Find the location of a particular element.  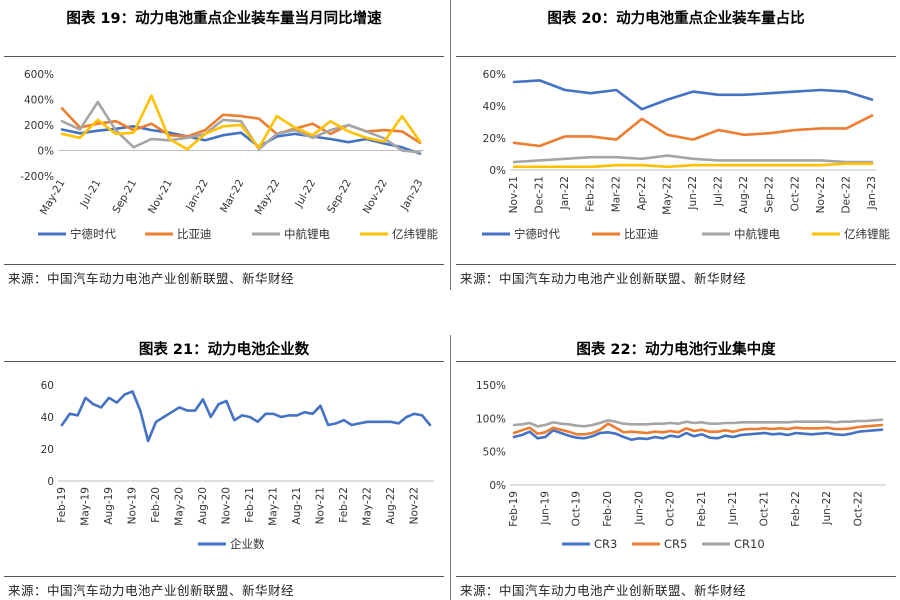

y-tick-label: 50% is located at coordinates (494, 453).